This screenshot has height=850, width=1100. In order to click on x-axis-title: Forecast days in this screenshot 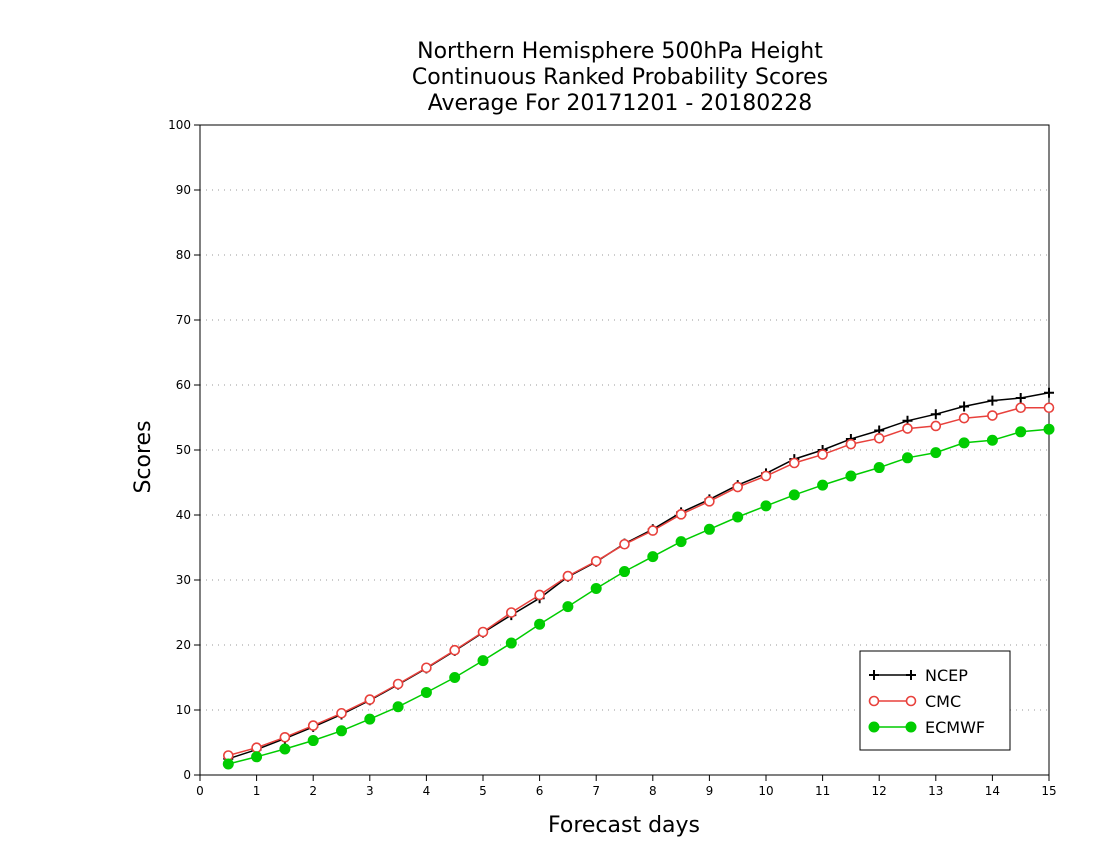, I will do `click(624, 825)`.